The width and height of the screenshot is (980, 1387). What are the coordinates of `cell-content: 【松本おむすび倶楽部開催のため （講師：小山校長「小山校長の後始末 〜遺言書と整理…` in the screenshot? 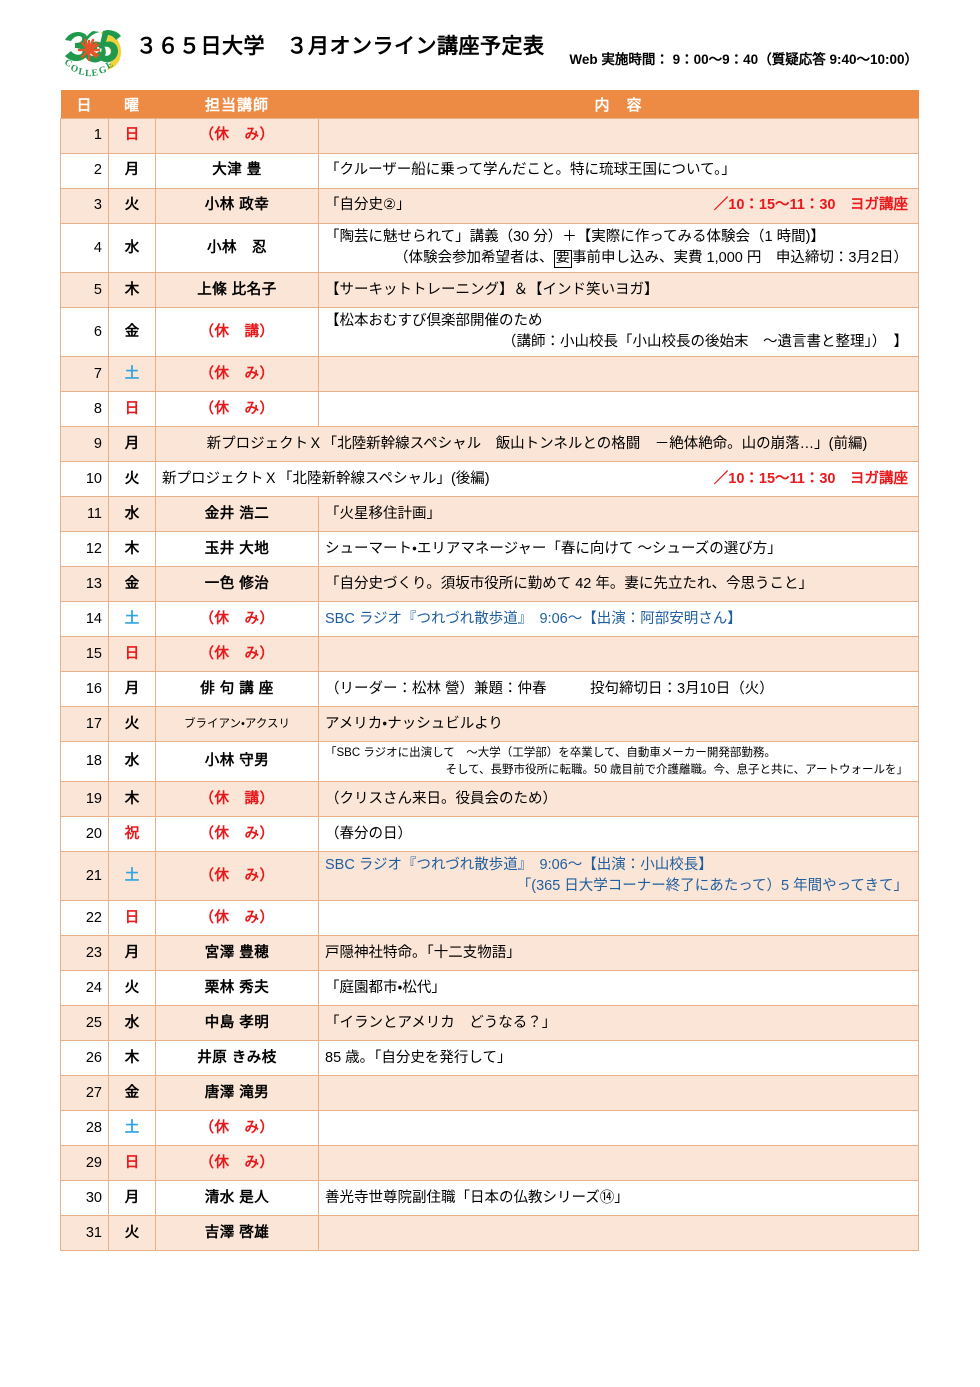 It's located at (618, 332).